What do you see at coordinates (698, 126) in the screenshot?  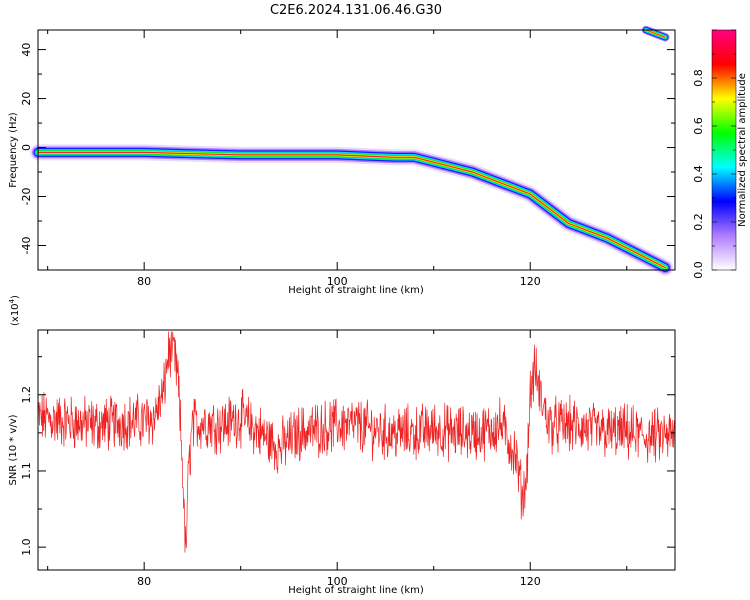 I see `colorbar-tick-label: 0.6` at bounding box center [698, 126].